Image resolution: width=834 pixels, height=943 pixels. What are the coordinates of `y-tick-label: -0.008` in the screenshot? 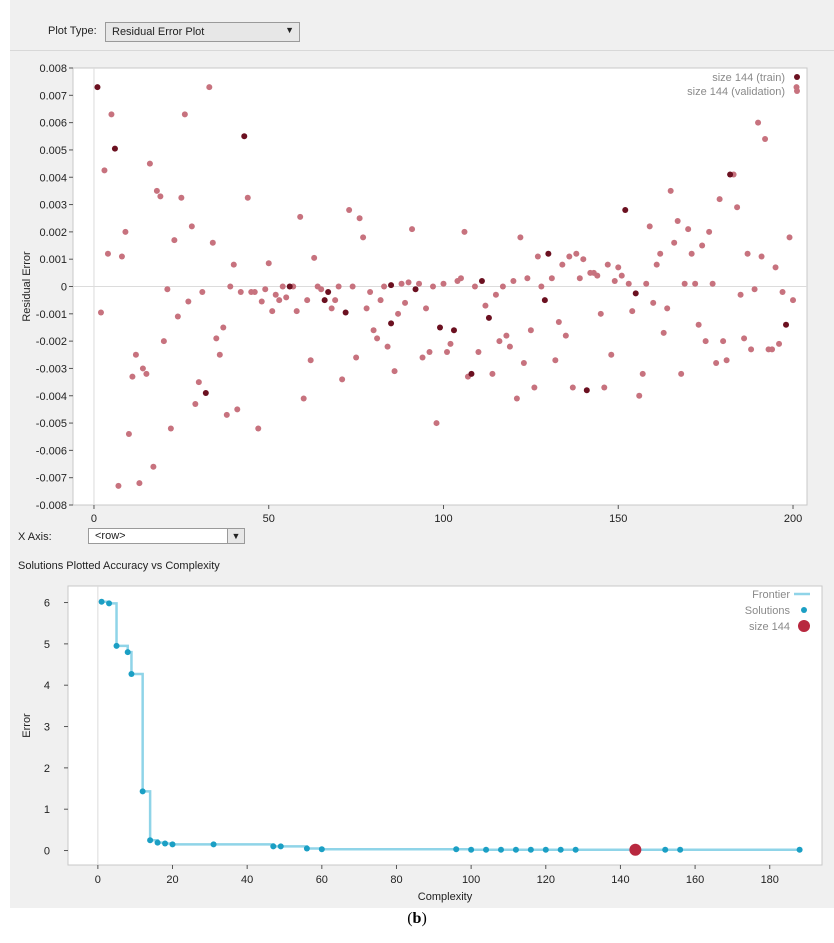 It's located at (51, 506).